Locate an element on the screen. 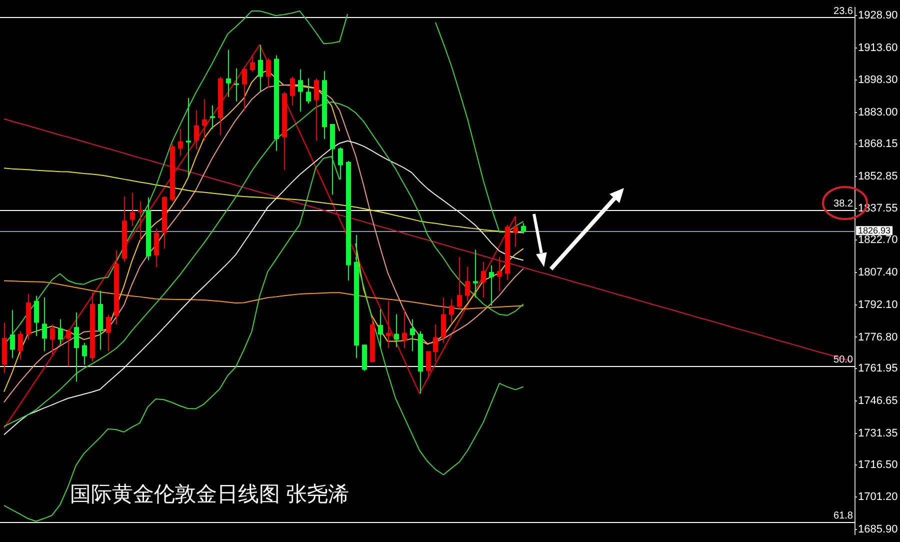 The height and width of the screenshot is (542, 900). y-tick-label: 1868.15 is located at coordinates (878, 144).